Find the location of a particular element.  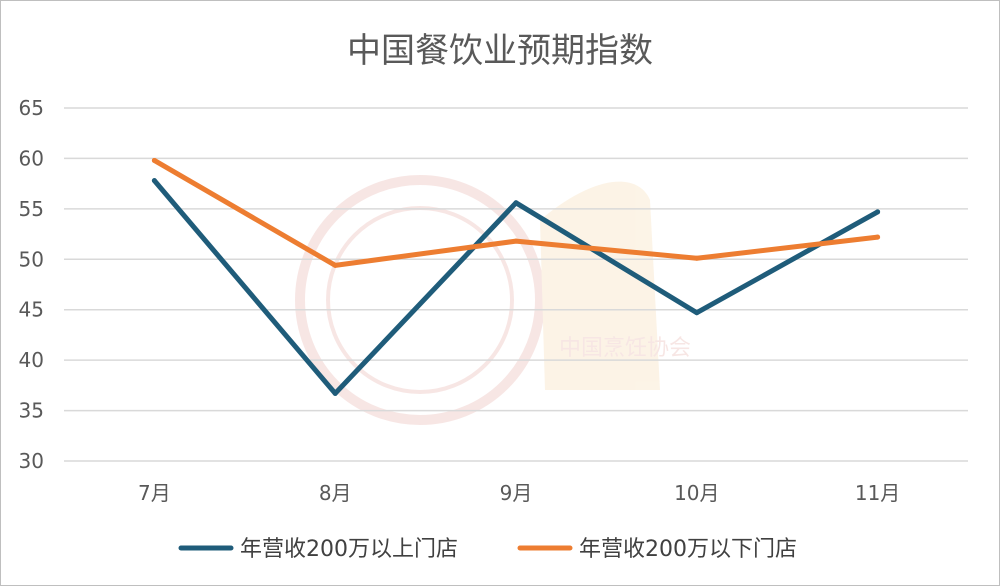

x-tick-label: 9月 is located at coordinates (516, 493).